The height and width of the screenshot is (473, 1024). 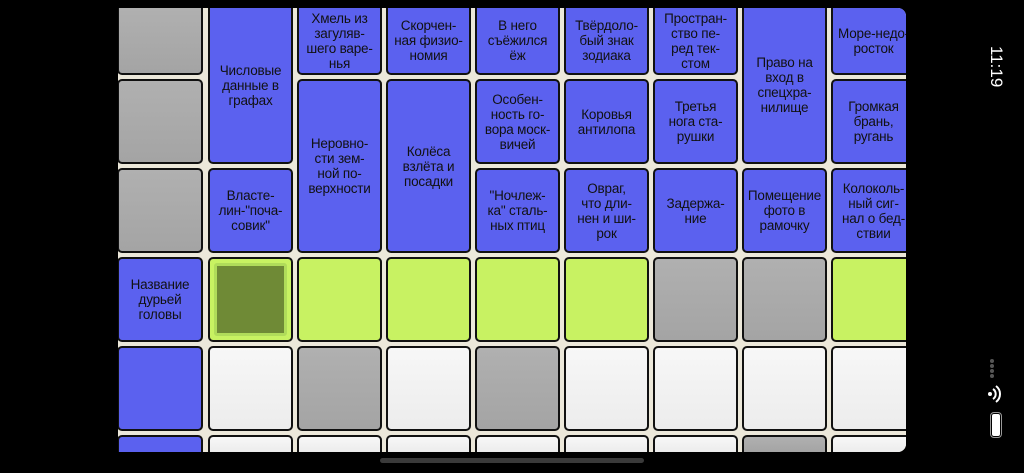 I want to click on battery-icon, so click(x=996, y=425).